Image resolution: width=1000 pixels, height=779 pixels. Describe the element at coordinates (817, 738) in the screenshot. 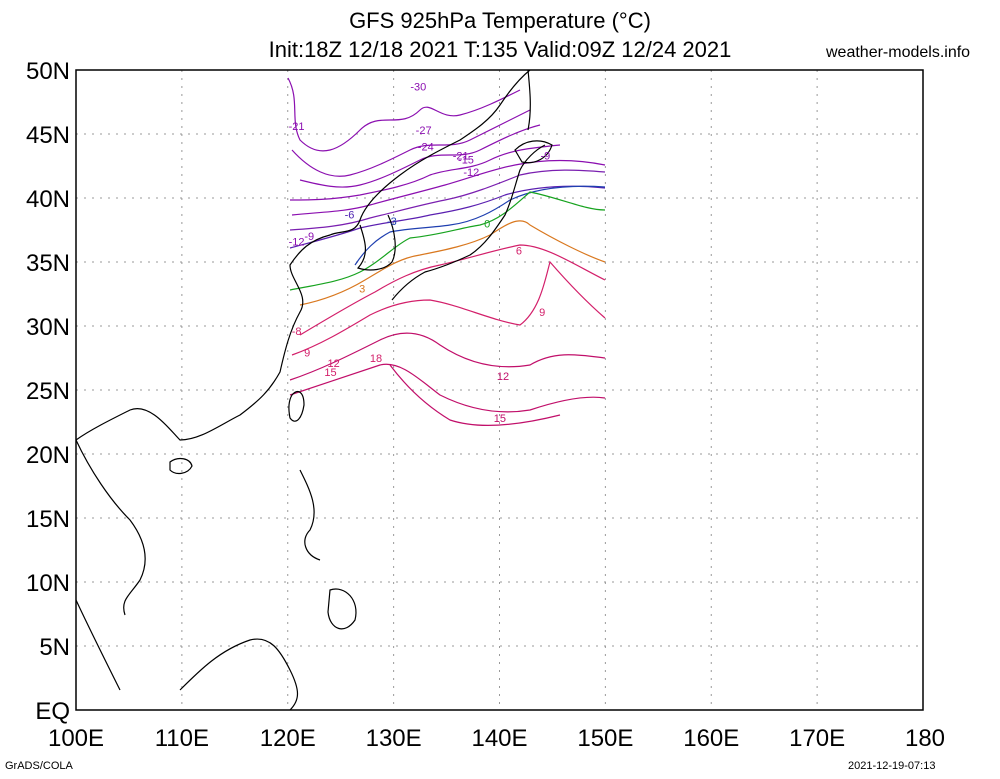

I see `longitude-label: 170E` at that location.